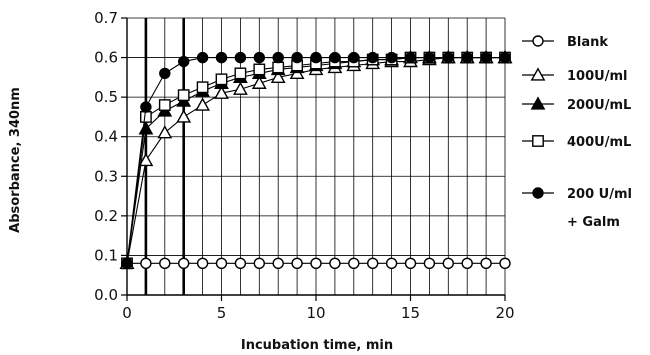 Image resolution: width=650 pixels, height=355 pixels. I want to click on legend-label: 400U/mL, so click(599, 142).